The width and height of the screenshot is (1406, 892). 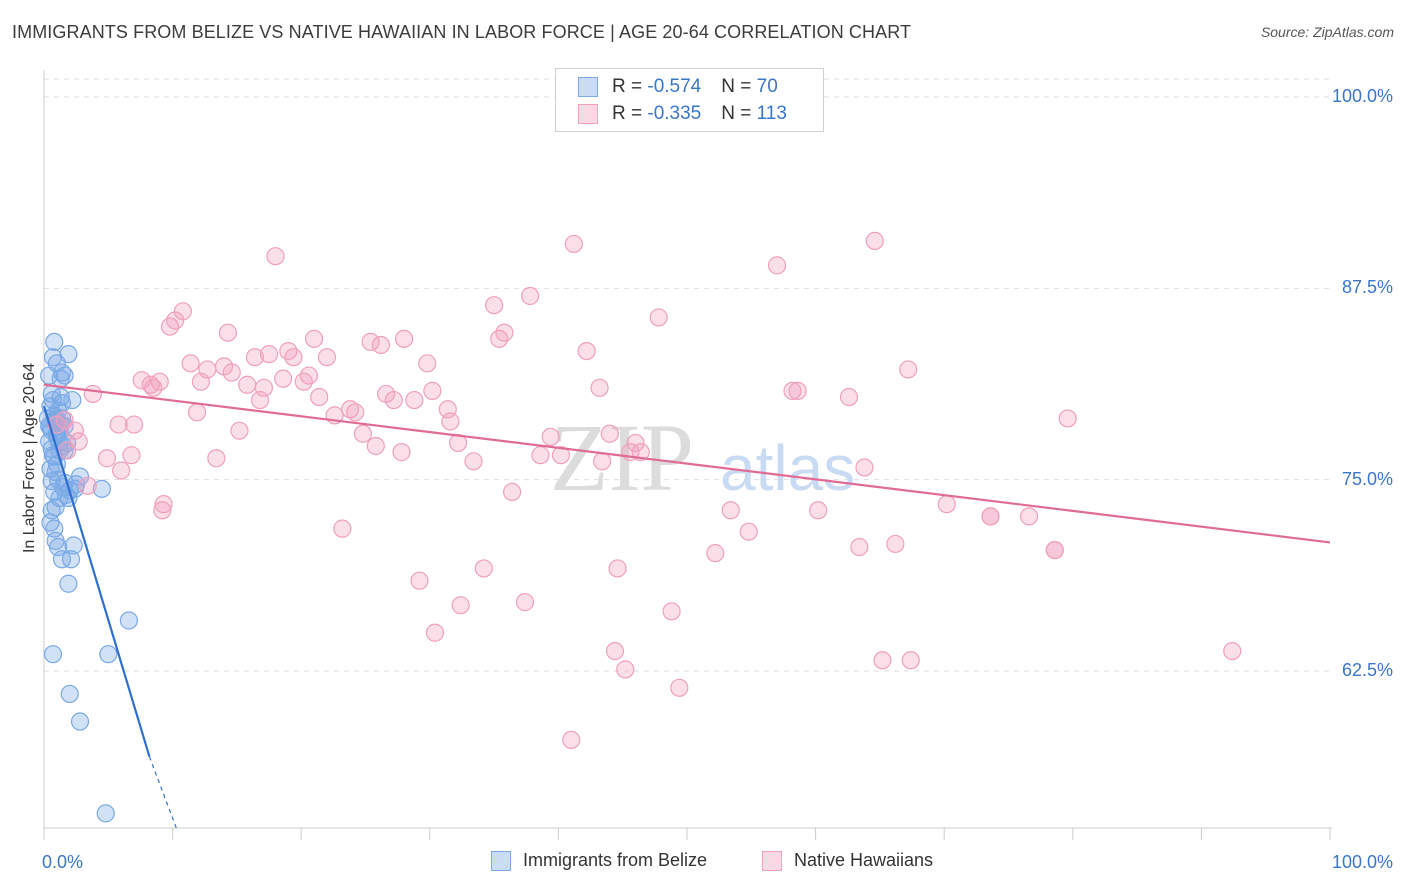 I want to click on legend-n-value: 70, so click(x=767, y=86).